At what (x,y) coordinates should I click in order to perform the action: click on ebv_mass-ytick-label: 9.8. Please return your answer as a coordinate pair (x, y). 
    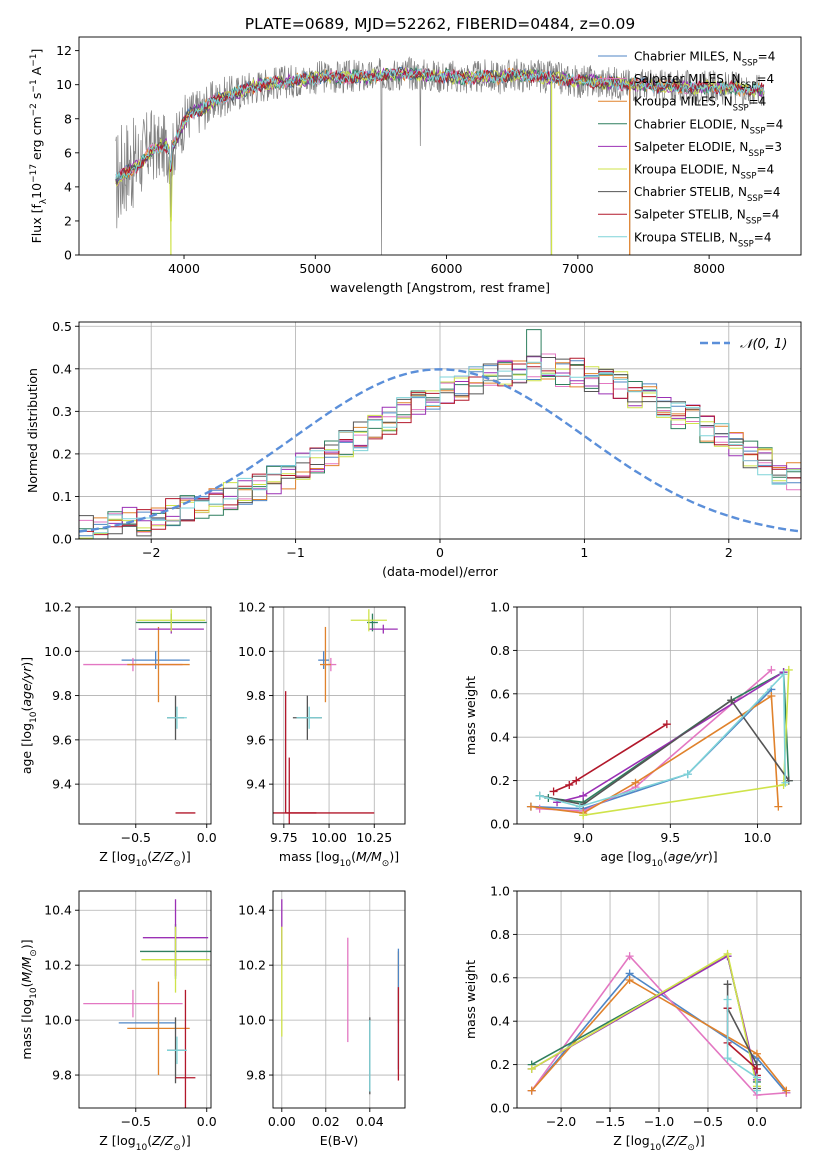
    Looking at the image, I should click on (256, 1075).